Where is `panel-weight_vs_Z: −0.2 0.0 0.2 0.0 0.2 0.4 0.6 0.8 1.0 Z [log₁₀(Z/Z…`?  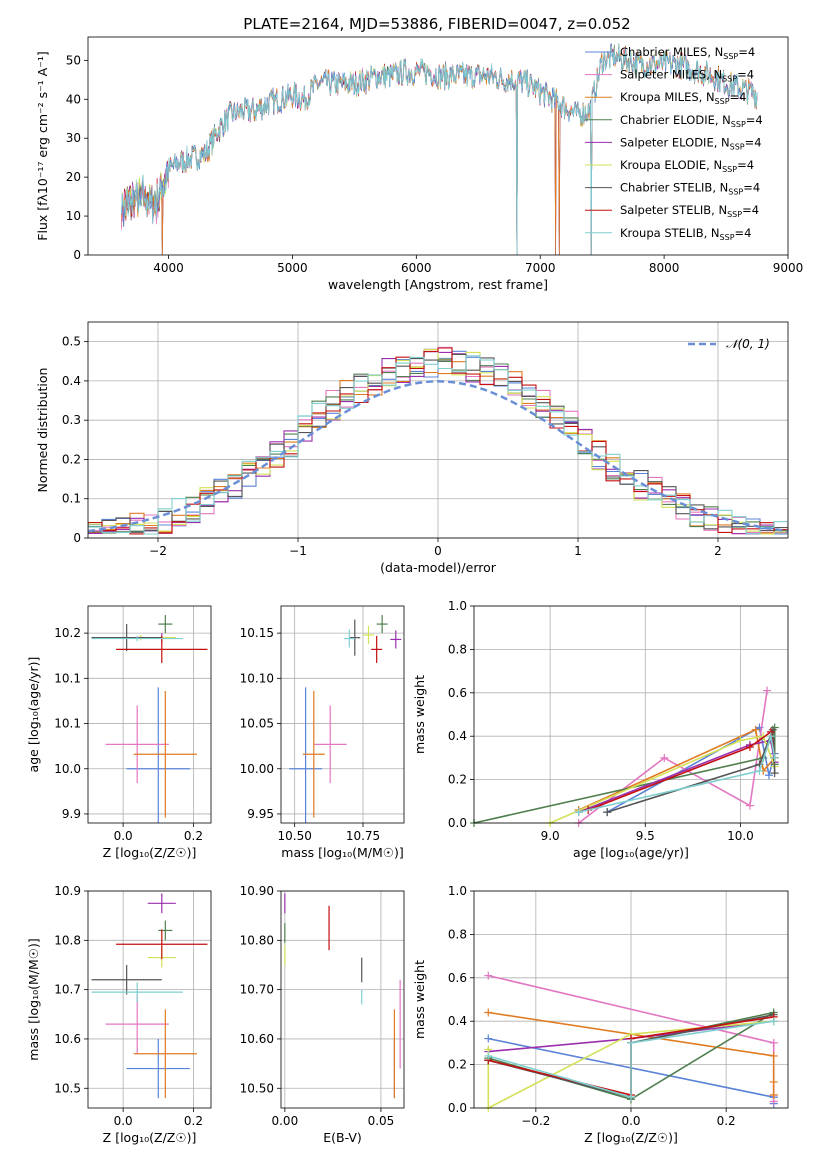 panel-weight_vs_Z: −0.2 0.0 0.2 0.0 0.2 0.4 0.6 0.8 1.0 Z [log₁₀(Z/Z… is located at coordinates (600, 1014).